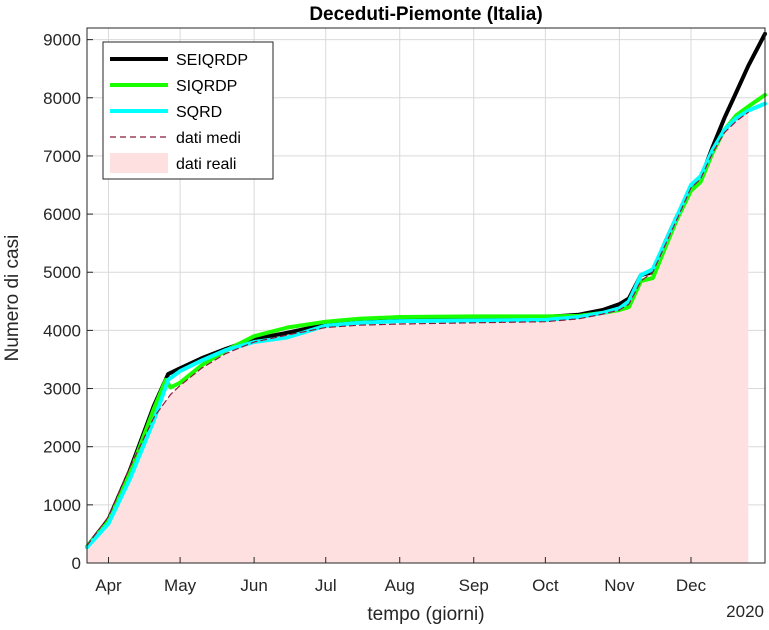 This screenshot has width=769, height=630. Describe the element at coordinates (139, 163) in the screenshot. I see `legend-swatch-dati-reali` at that location.